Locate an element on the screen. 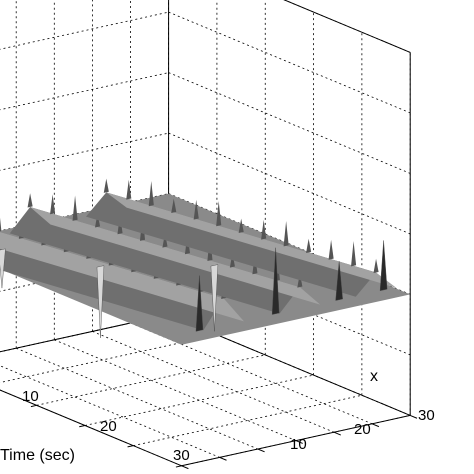  x-axis-label: x is located at coordinates (374, 376).